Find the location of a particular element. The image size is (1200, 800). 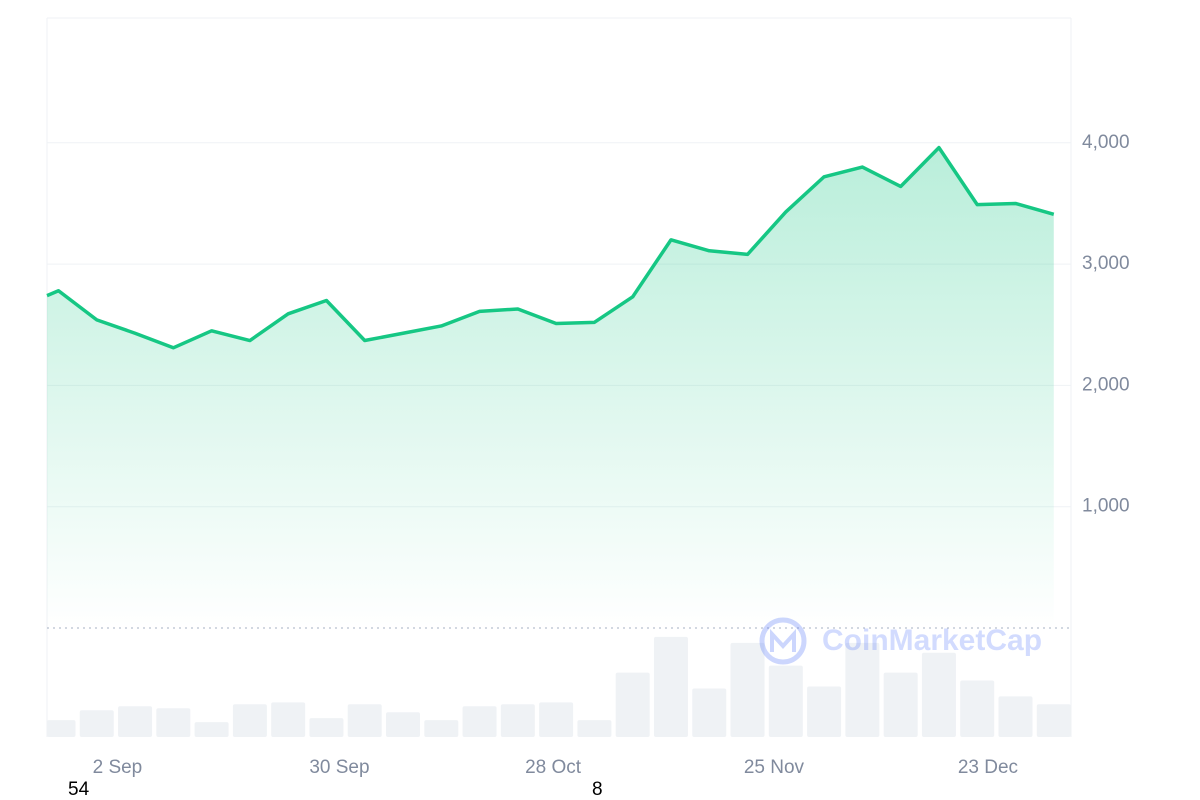

stray-label: 8 is located at coordinates (597, 789).